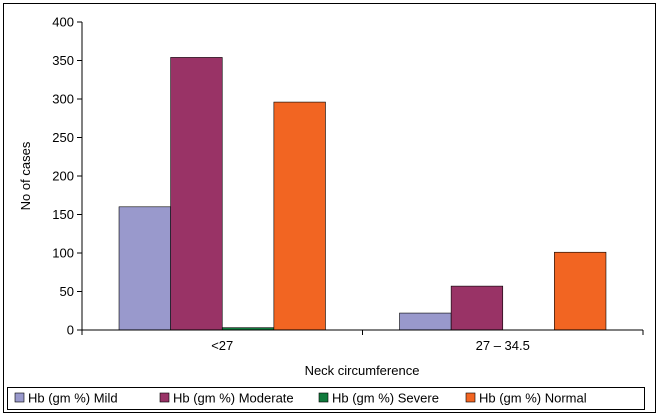 The height and width of the screenshot is (416, 659). I want to click on legend-label: Hb (gm %) Moderate, so click(233, 398).